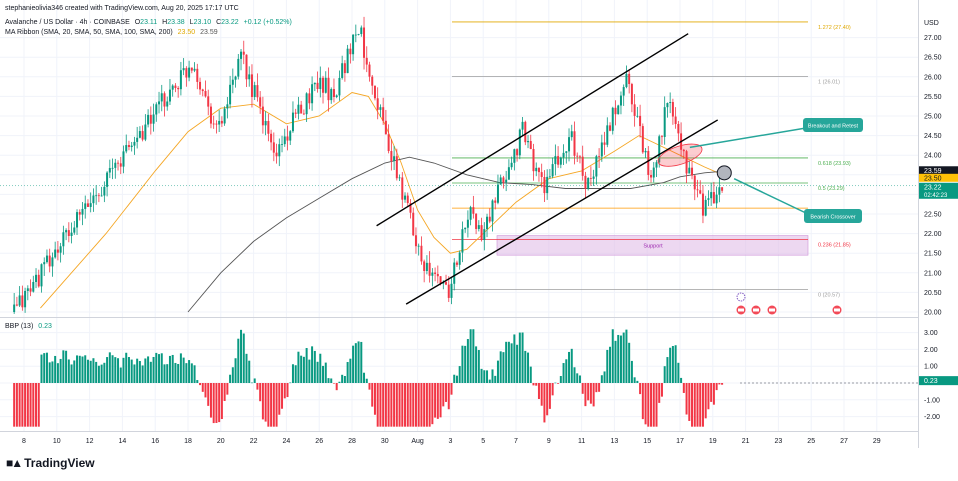 The width and height of the screenshot is (958, 481). I want to click on bbp-axis: -2.00 -1.00 1.00 2.00 3.00 0.23, so click(938, 375).